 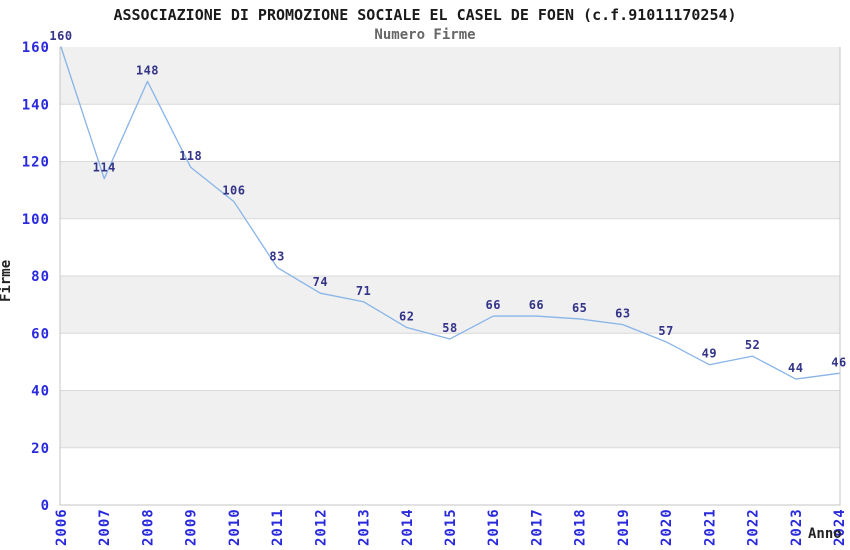 I want to click on x-tick-label: 2014, so click(x=408, y=527).